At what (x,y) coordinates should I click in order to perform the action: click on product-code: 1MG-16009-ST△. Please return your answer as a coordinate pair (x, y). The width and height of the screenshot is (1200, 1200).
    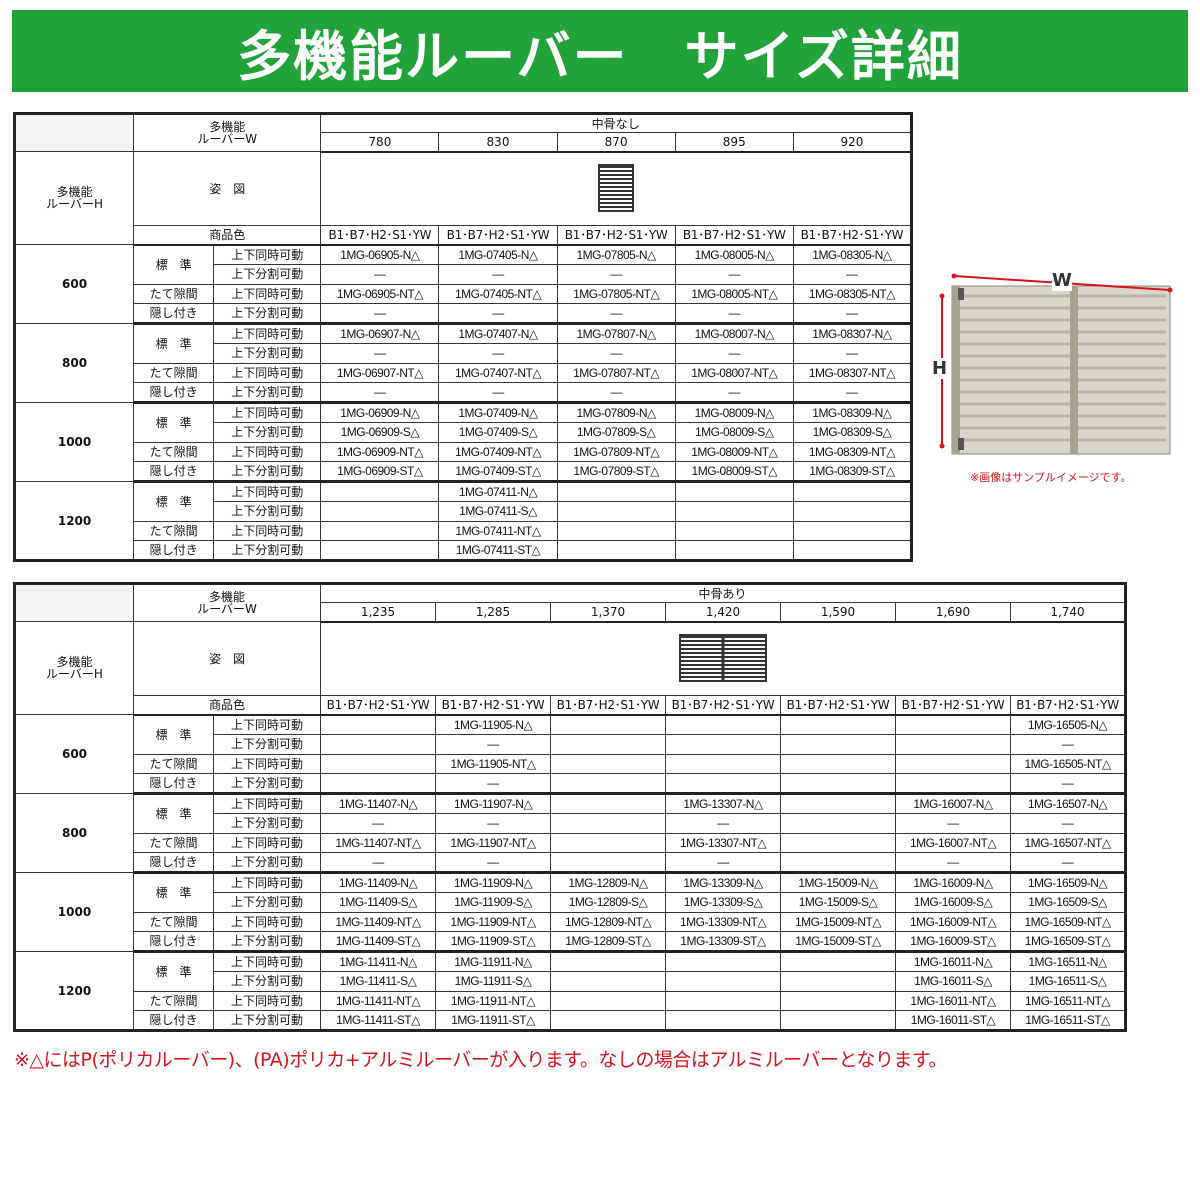
    Looking at the image, I should click on (953, 942).